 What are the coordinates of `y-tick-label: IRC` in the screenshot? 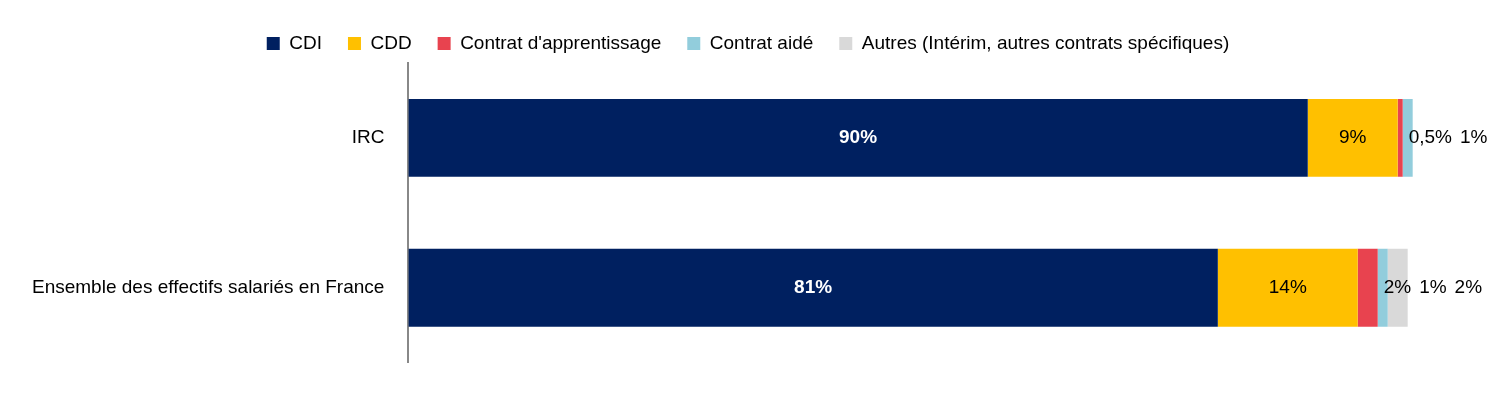 It's located at (368, 137).